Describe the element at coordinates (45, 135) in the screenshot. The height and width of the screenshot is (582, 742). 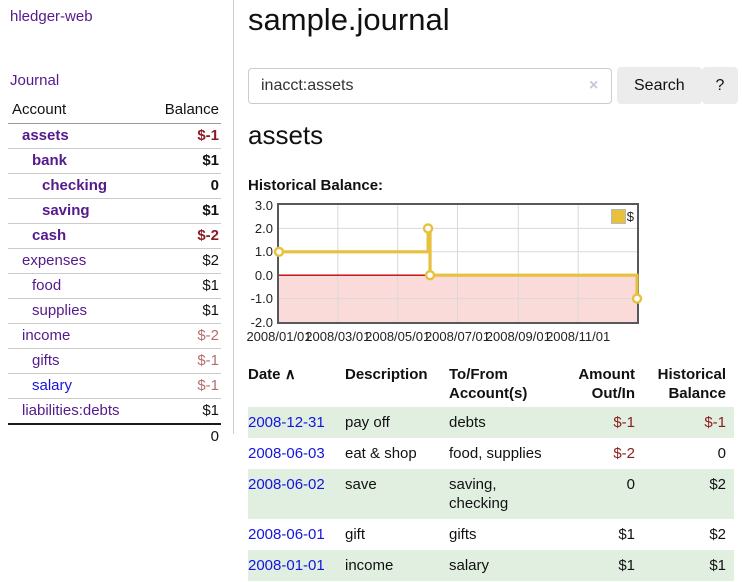
I see `account-link: assets` at that location.